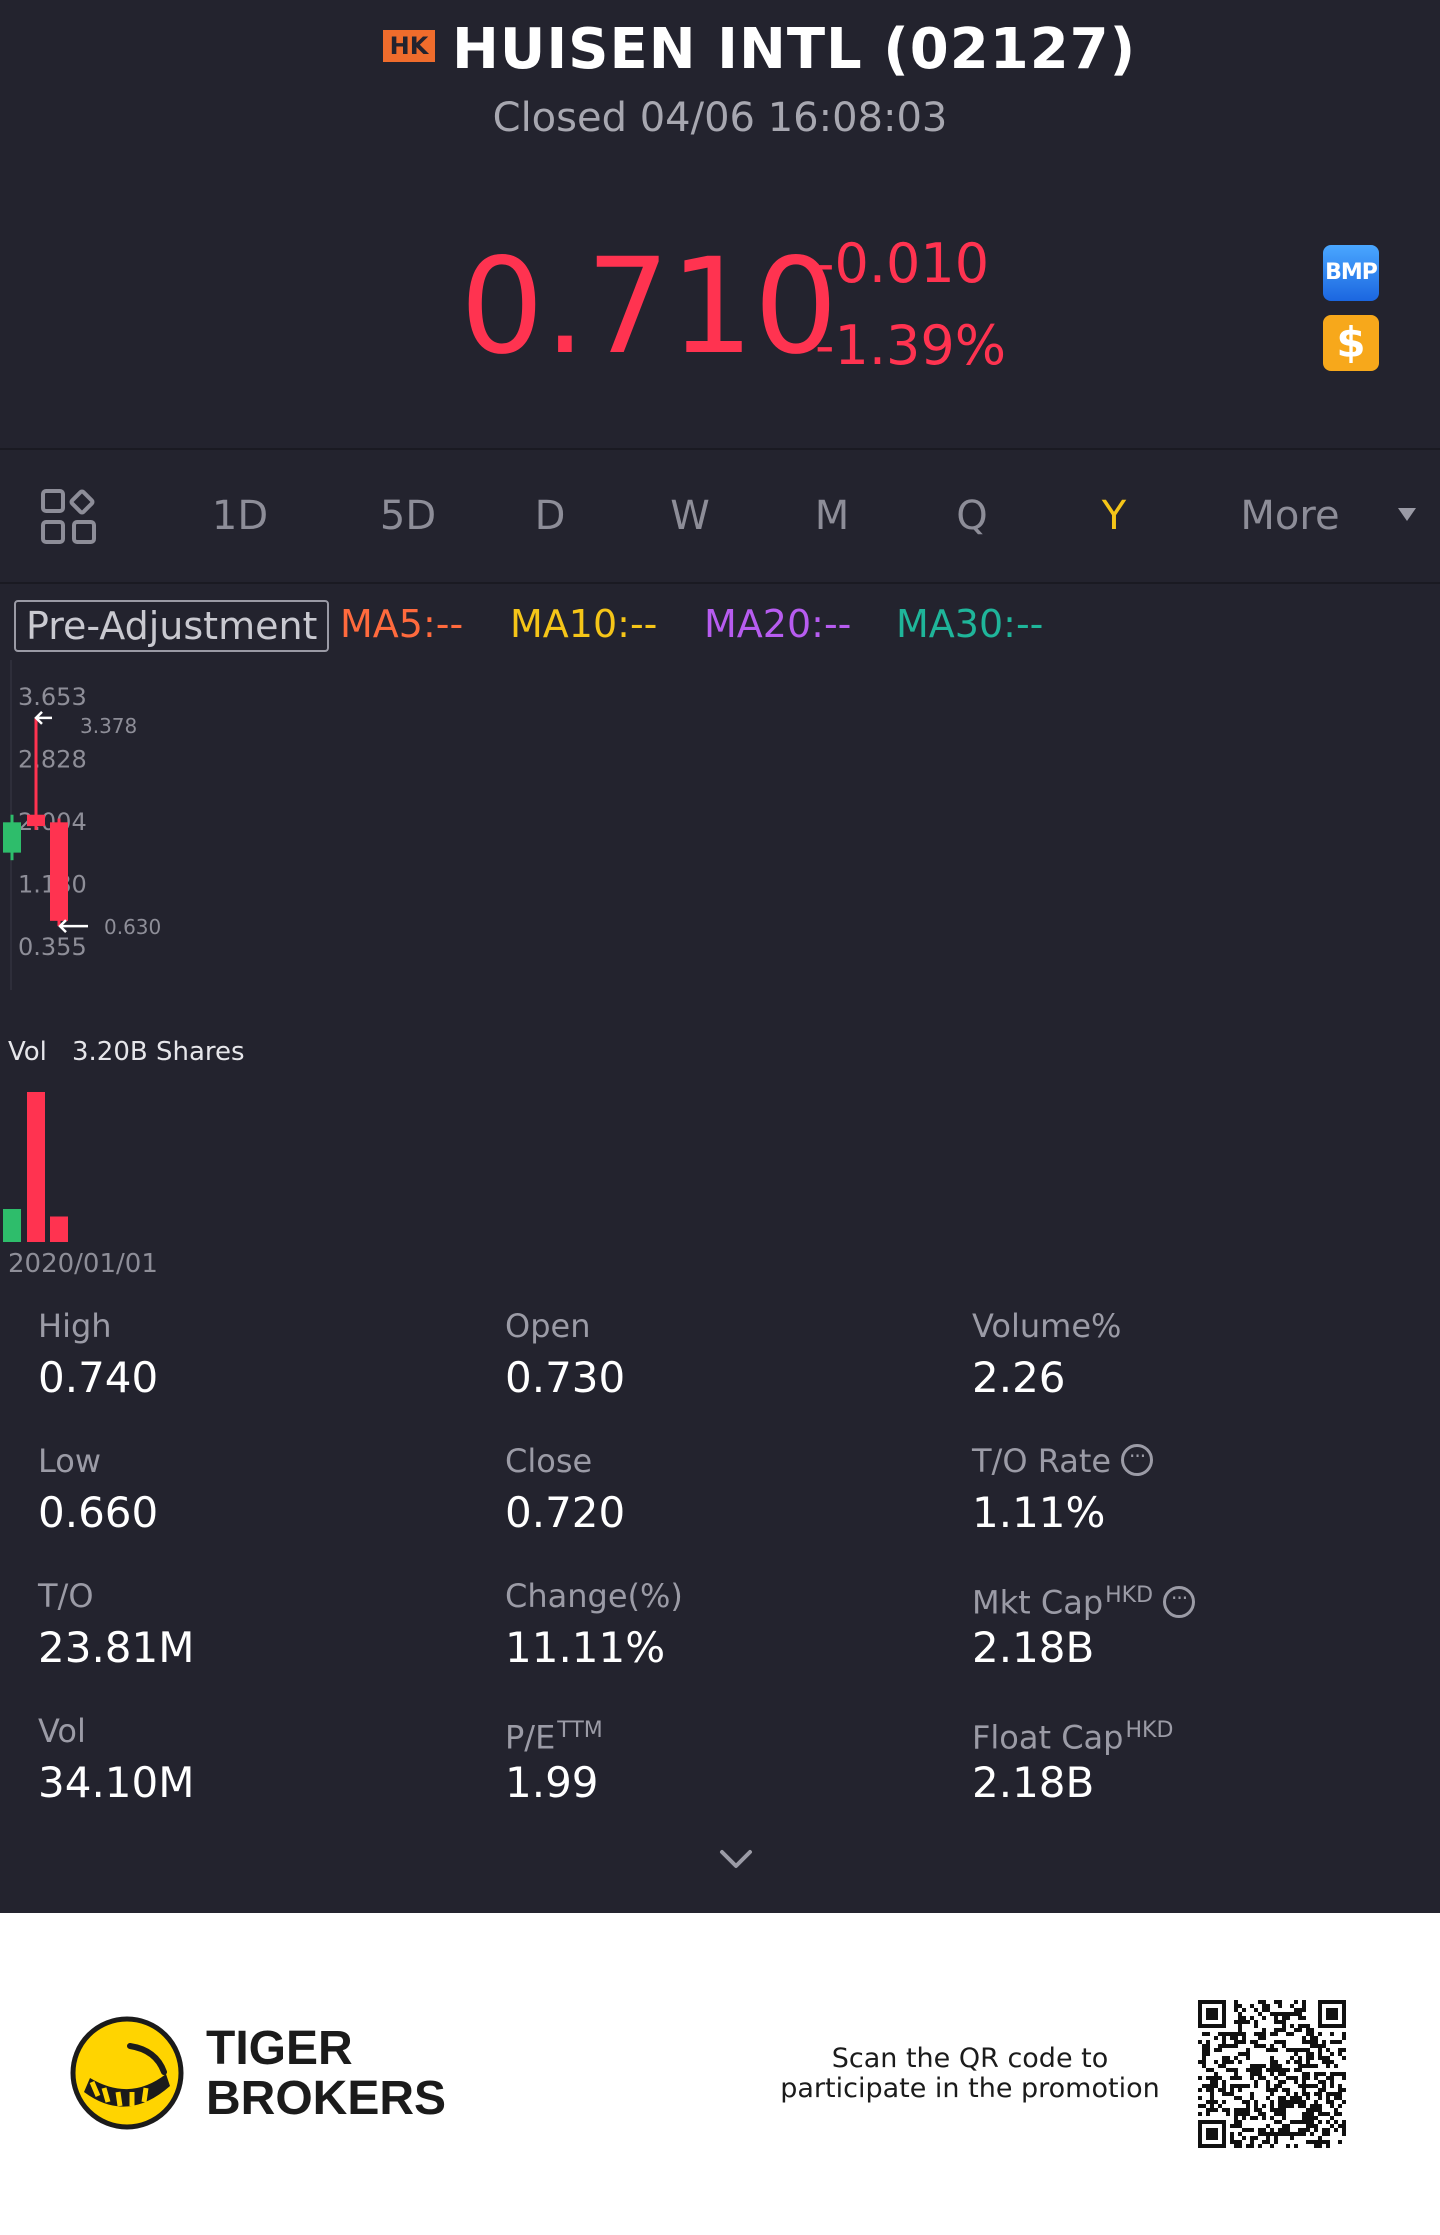 The image size is (1440, 2235). I want to click on stock-title: HUISEN INTL (02127), so click(794, 49).